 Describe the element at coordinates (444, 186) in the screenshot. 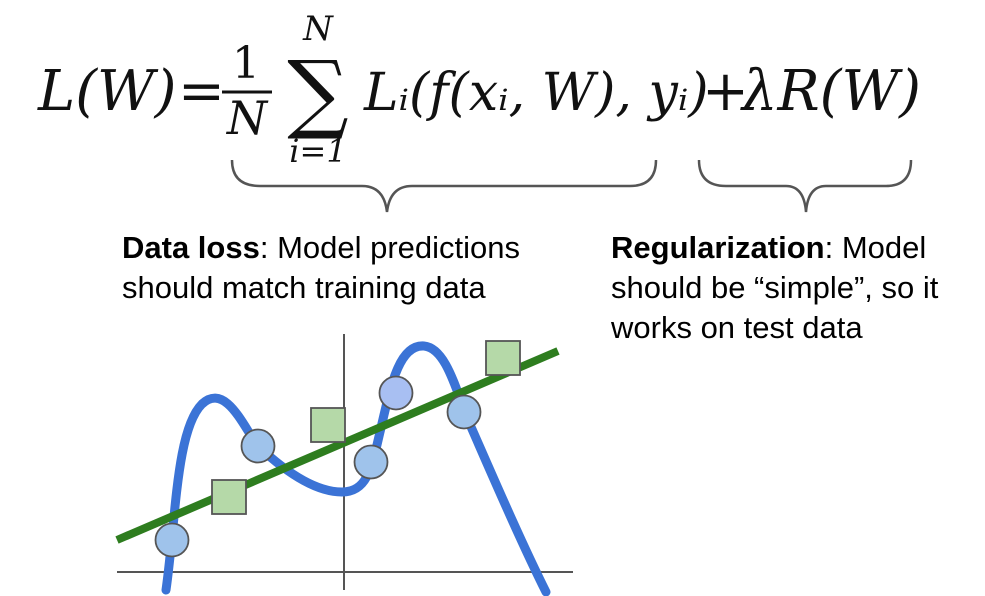

I see `data-loss-brace` at that location.